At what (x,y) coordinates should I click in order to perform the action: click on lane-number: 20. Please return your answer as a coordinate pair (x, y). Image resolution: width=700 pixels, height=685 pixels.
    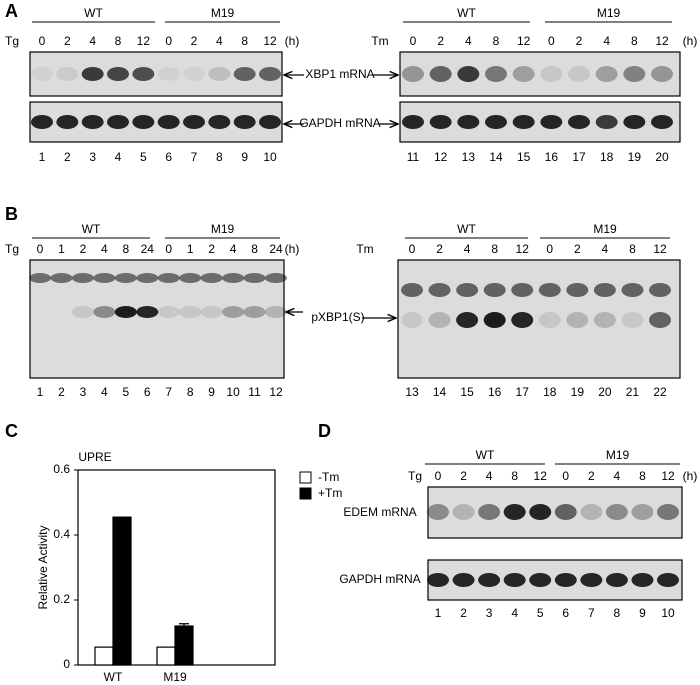
    Looking at the image, I should click on (605, 392).